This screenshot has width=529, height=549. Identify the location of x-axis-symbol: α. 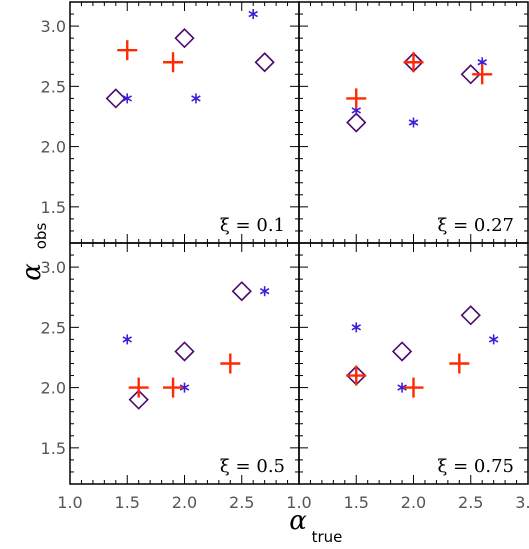
(298, 521).